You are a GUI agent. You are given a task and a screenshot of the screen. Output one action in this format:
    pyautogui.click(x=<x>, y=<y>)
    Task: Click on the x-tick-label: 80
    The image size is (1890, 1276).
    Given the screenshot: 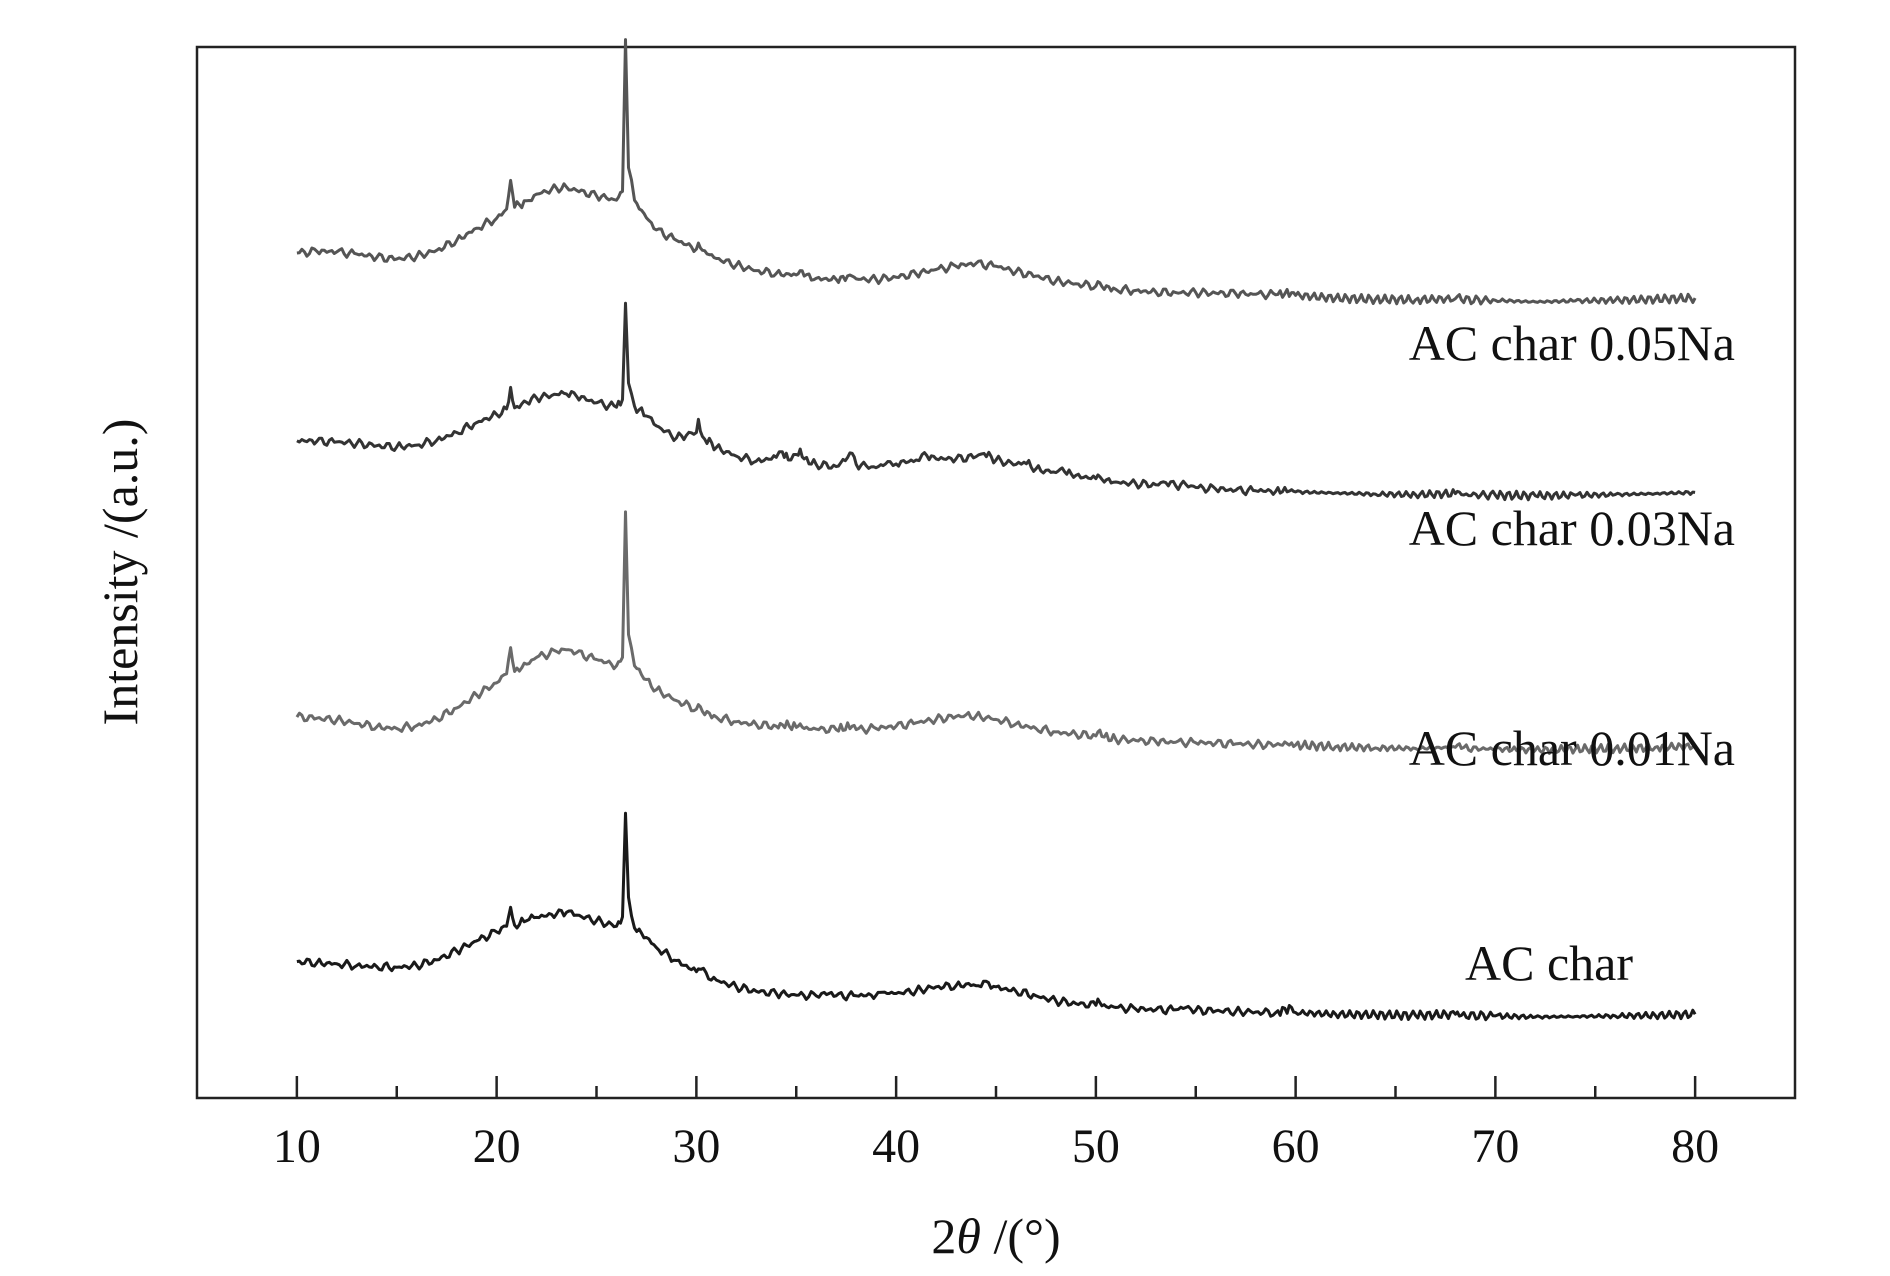 What is the action you would take?
    pyautogui.click(x=1695, y=1146)
    